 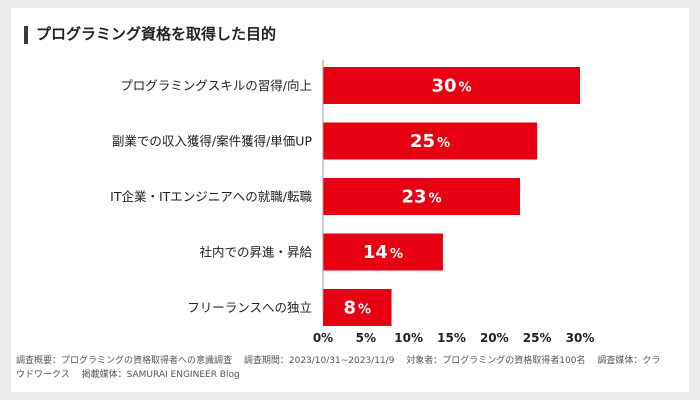 I want to click on category-label: IT企業・ITエンジニアへの就職/転職, so click(x=211, y=196).